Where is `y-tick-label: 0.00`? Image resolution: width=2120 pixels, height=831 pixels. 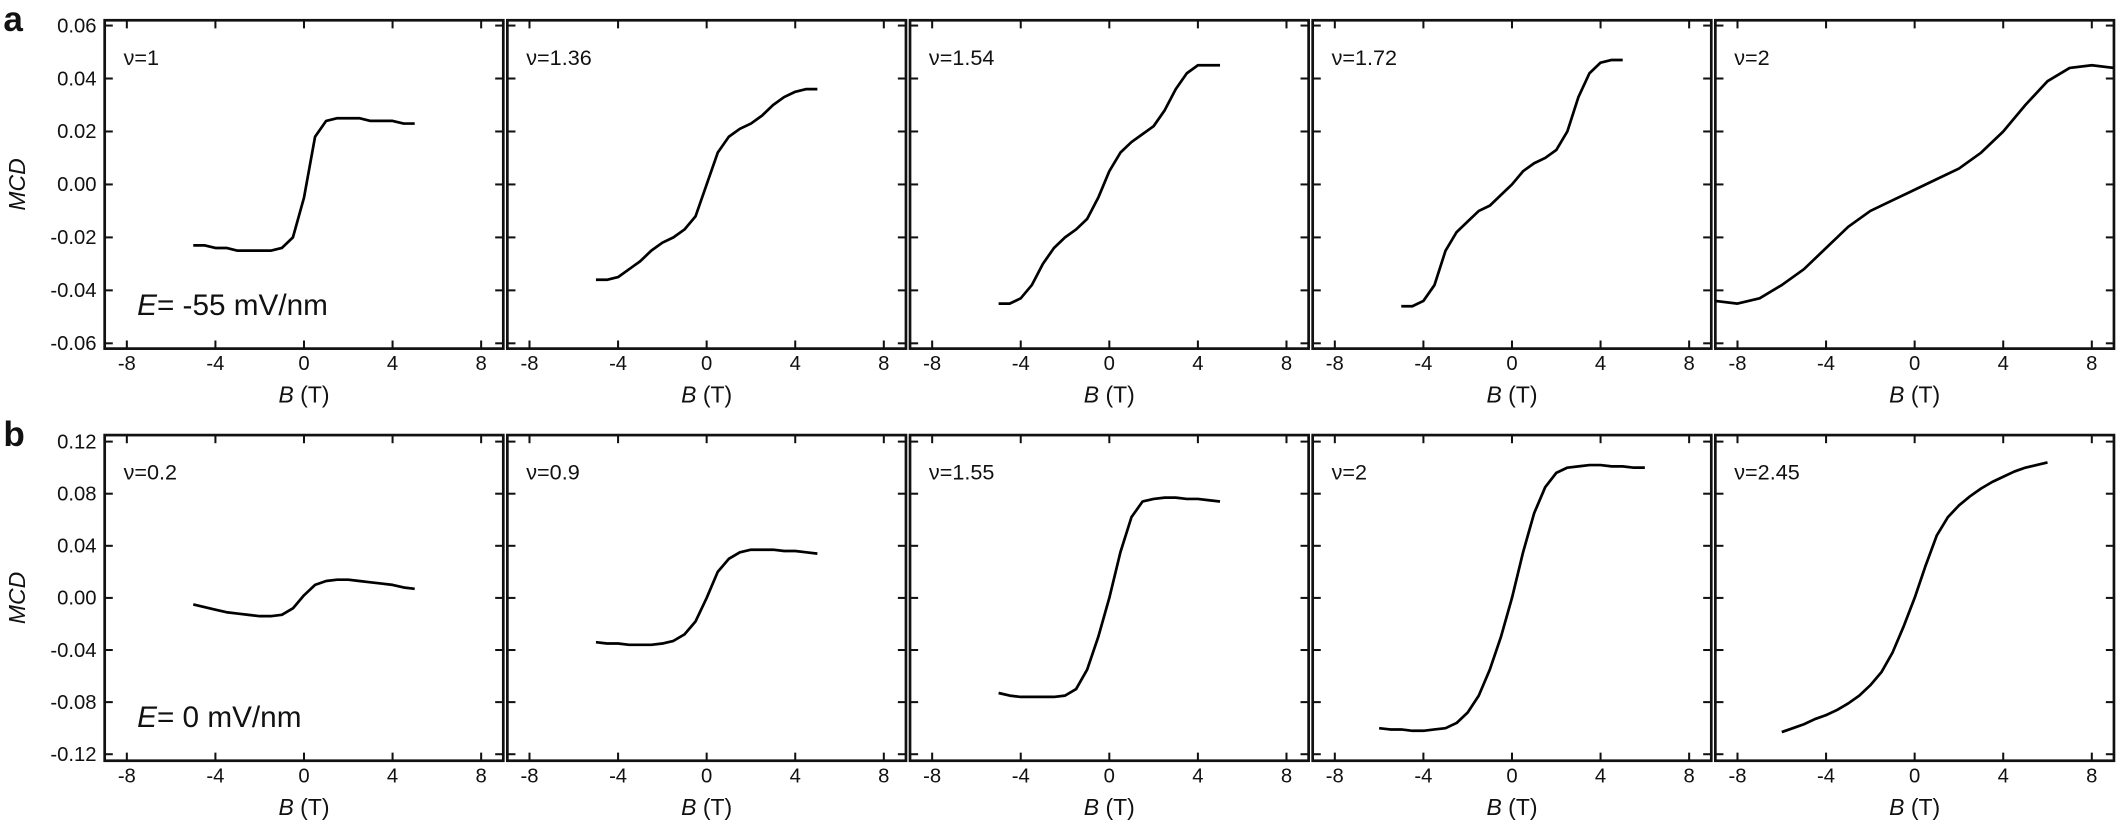
y-tick-label: 0.00 is located at coordinates (76, 185).